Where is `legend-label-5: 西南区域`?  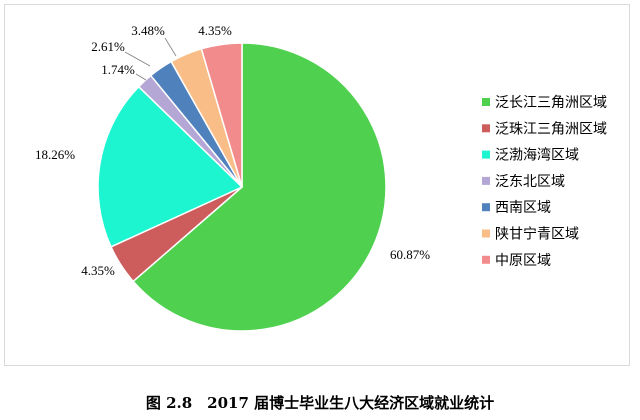 legend-label-5: 西南区域 is located at coordinates (523, 208).